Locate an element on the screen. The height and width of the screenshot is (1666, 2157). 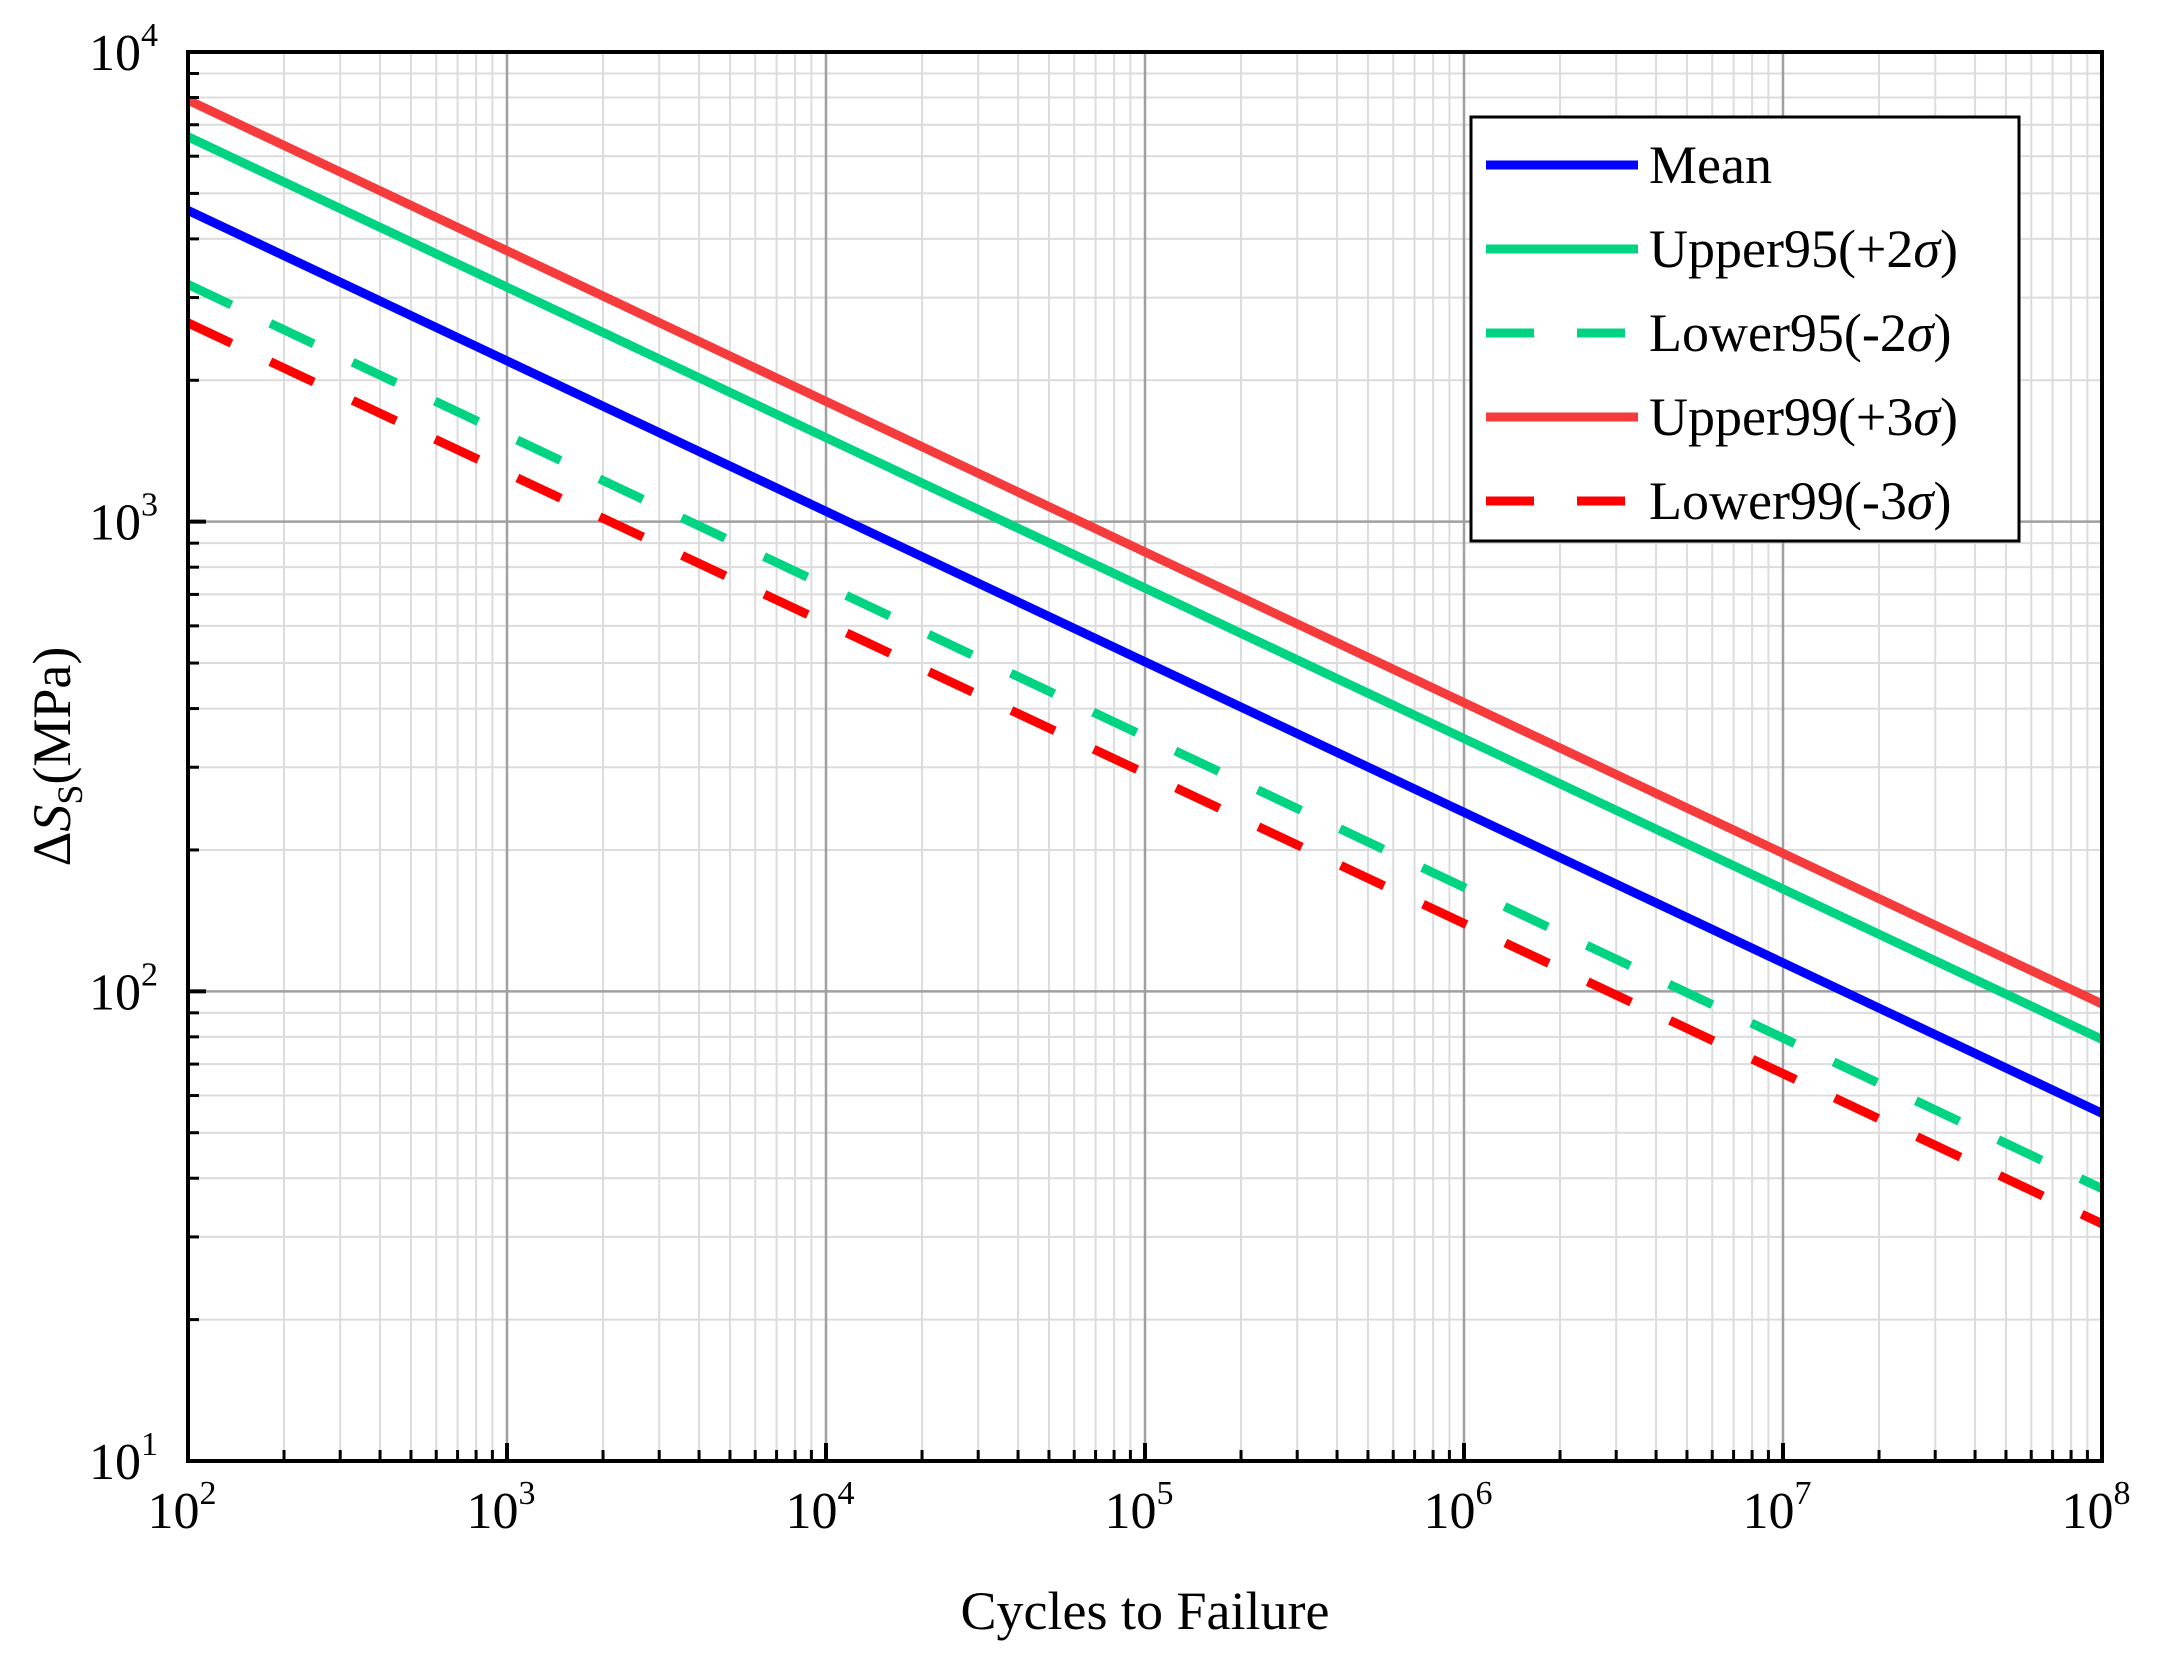
legend-label-2: Lower95(-2σ) is located at coordinates (1800, 333).